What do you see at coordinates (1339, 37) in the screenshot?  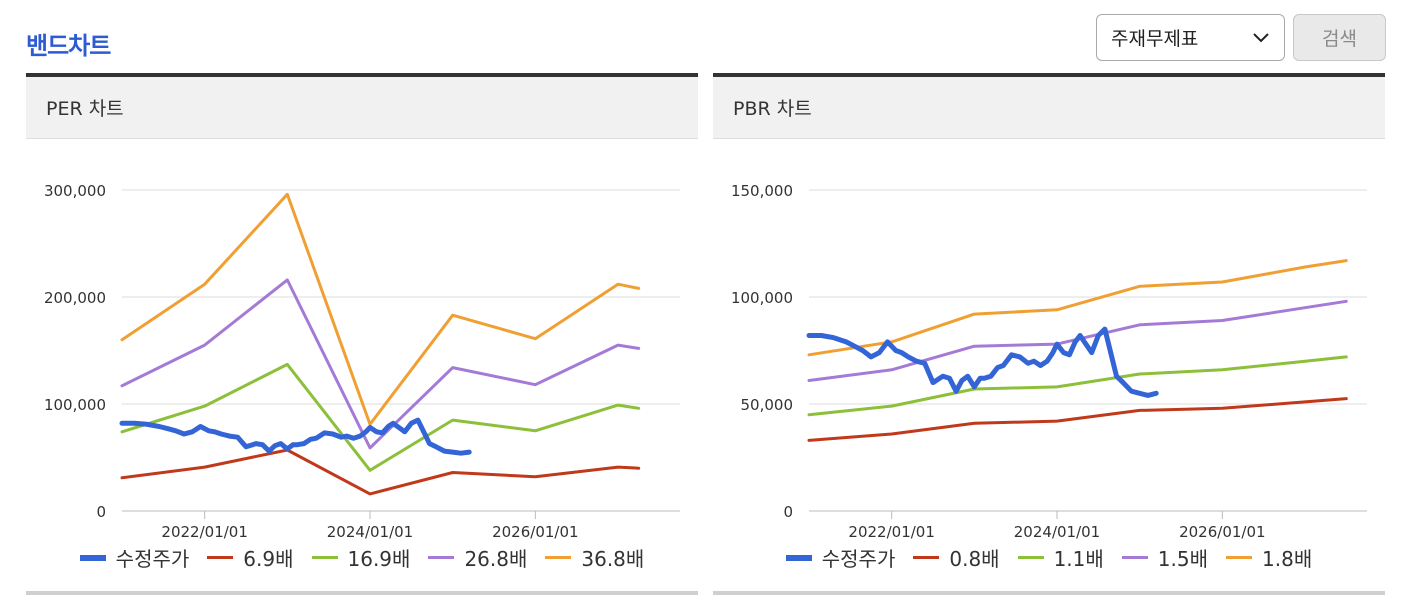 I see `search-button: 검색` at bounding box center [1339, 37].